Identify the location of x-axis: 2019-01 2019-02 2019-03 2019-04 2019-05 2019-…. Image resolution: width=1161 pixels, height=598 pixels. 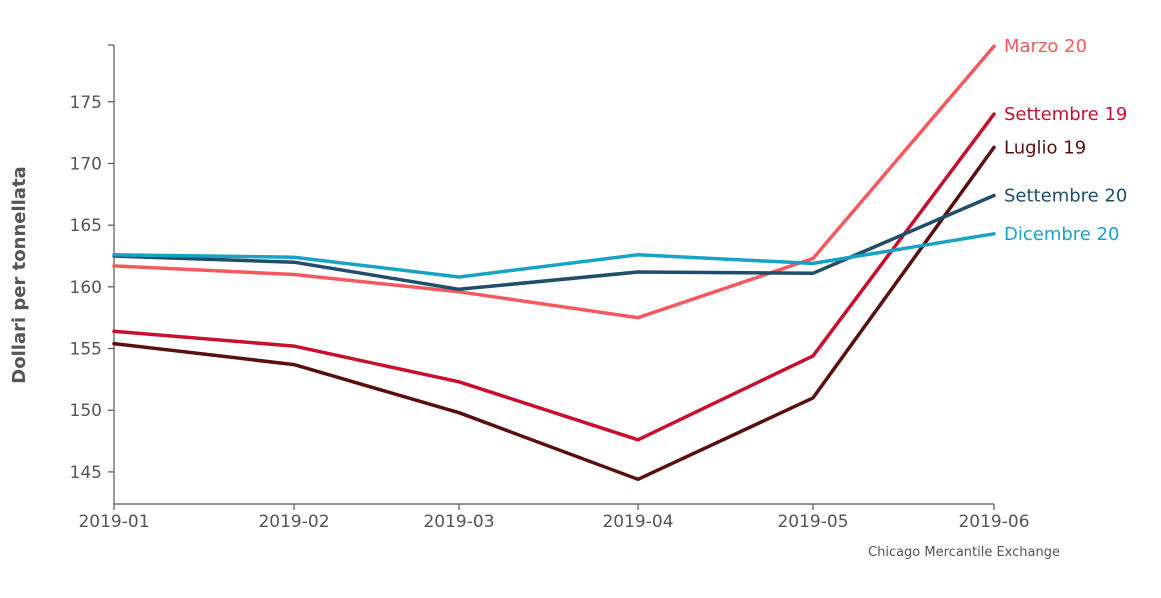
(554, 517).